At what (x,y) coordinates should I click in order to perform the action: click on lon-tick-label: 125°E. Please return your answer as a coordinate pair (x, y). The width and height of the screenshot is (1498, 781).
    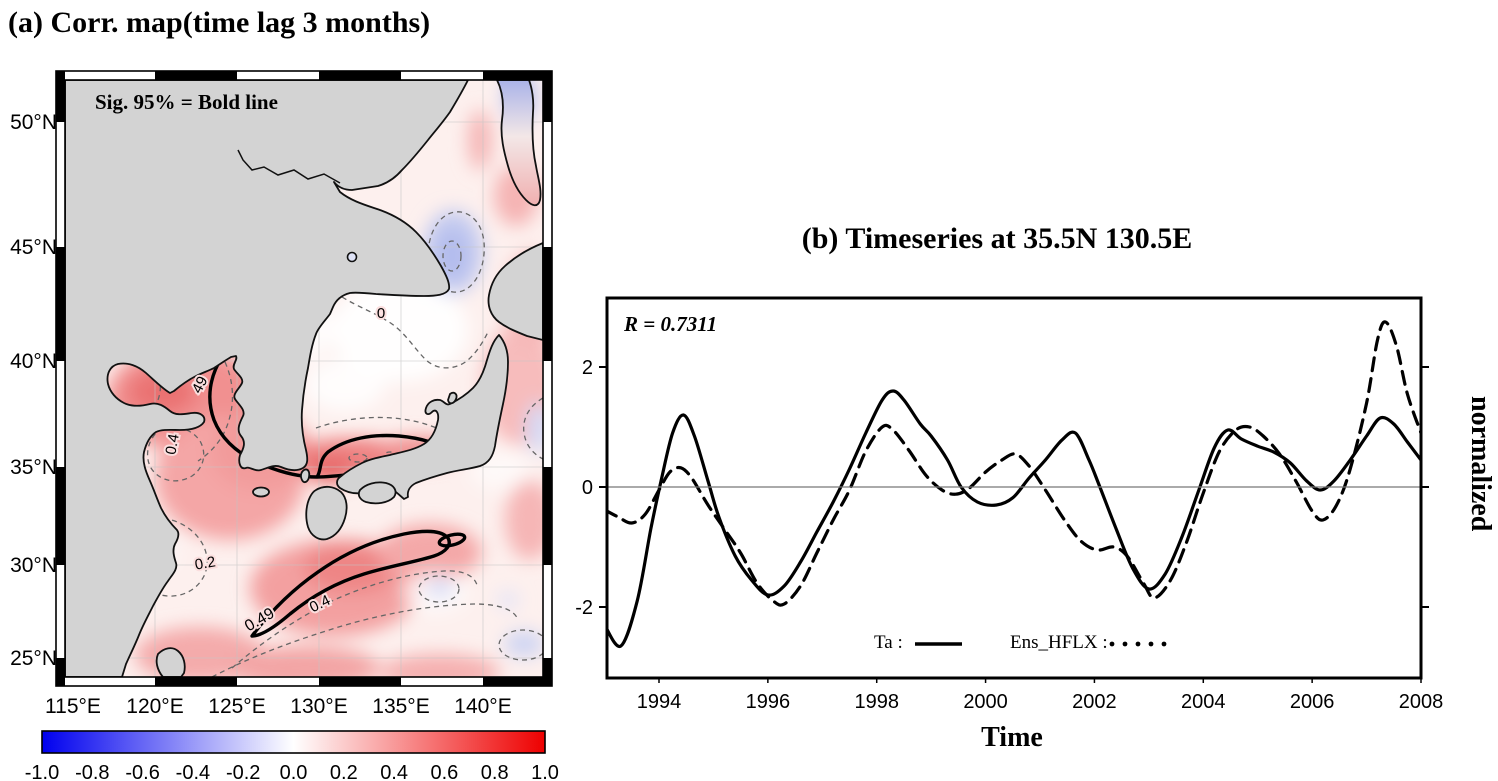
    Looking at the image, I should click on (236, 706).